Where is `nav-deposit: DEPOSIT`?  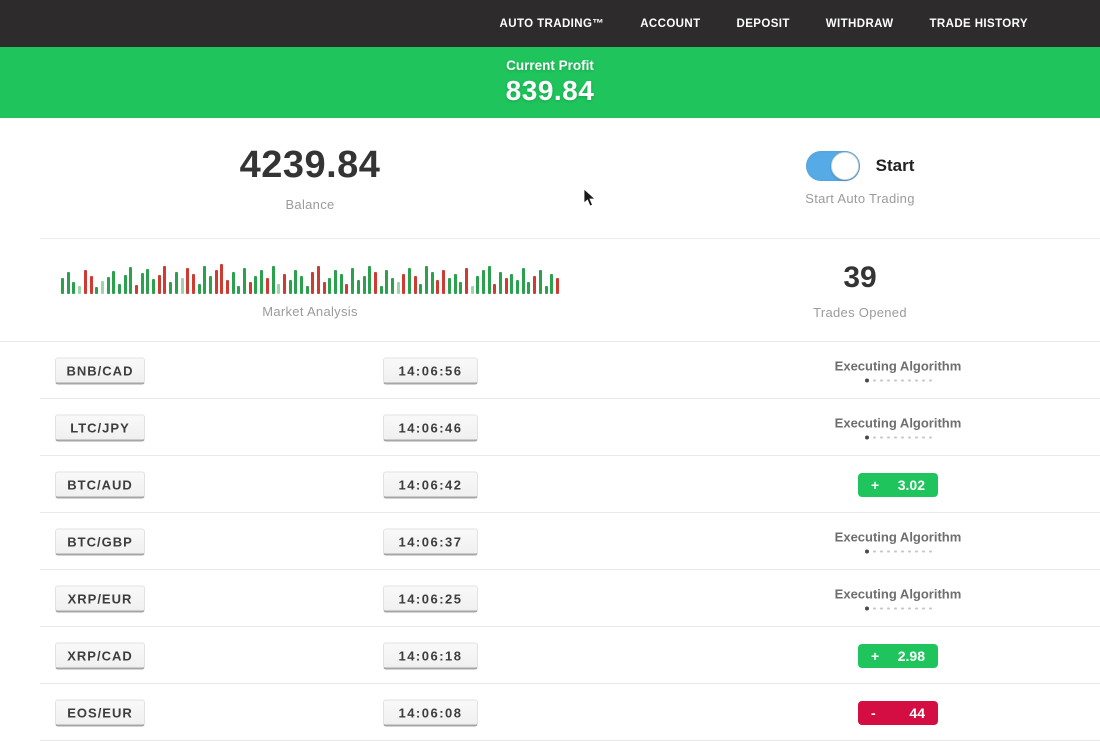 nav-deposit: DEPOSIT is located at coordinates (763, 23).